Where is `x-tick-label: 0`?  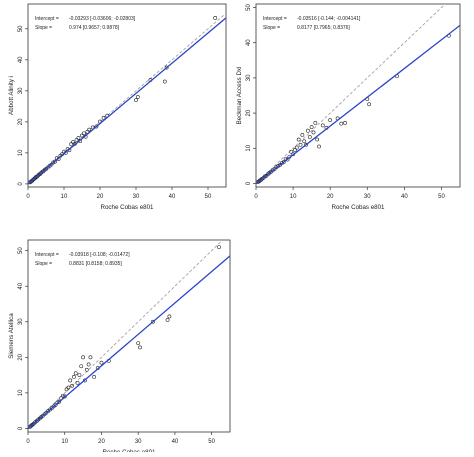 x-tick-label: 0 is located at coordinates (28, 442).